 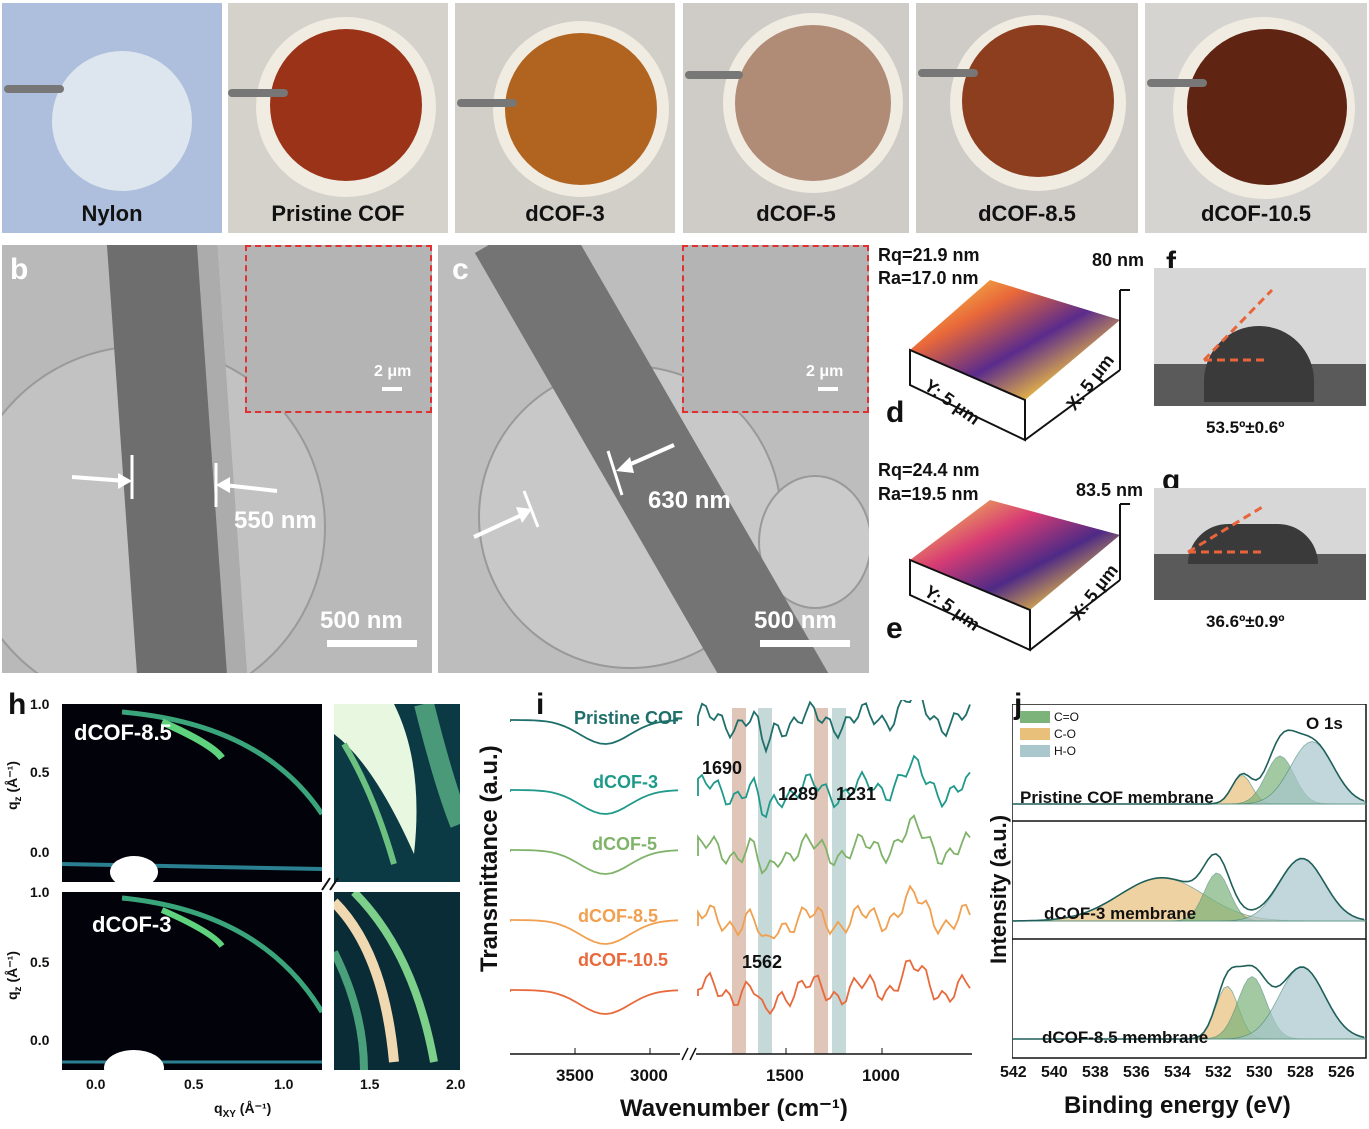 What do you see at coordinates (798, 794) in the screenshot?
I see `ftir-peak-label: 1289` at bounding box center [798, 794].